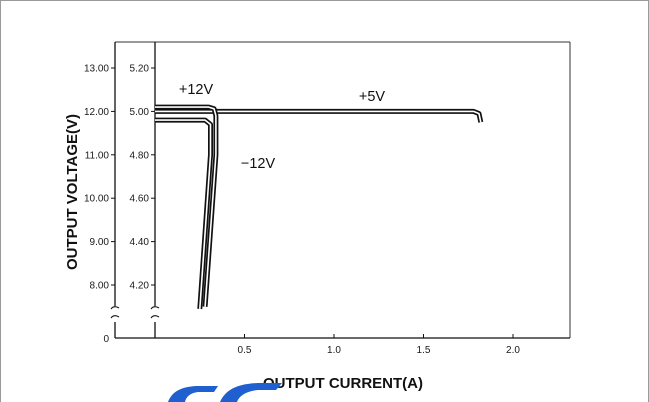 Image resolution: width=649 pixels, height=402 pixels. Describe the element at coordinates (96, 199) in the screenshot. I see `y-tick-label-outer: 10.00` at that location.